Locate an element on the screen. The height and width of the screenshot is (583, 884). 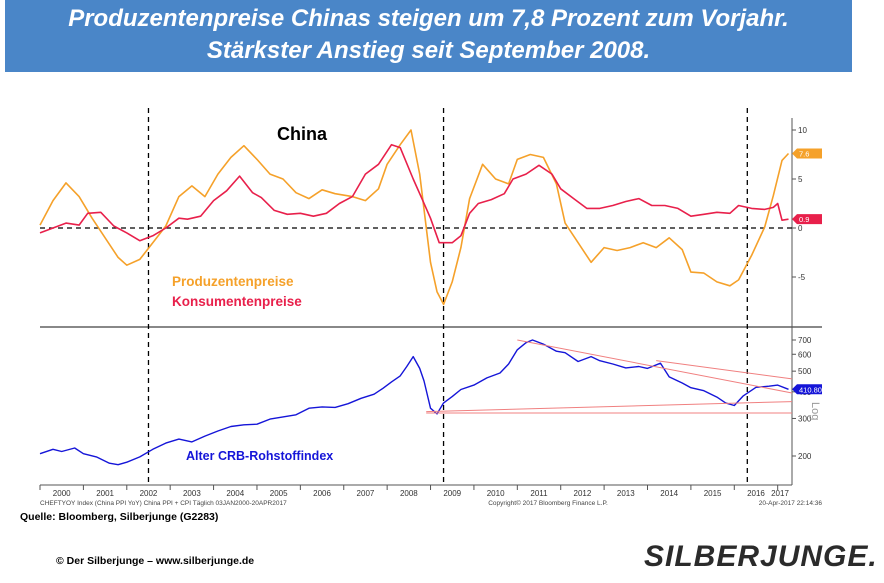
source-note: Quelle: Bloomberg, Silberjunge (G2283) is located at coordinates (119, 517).